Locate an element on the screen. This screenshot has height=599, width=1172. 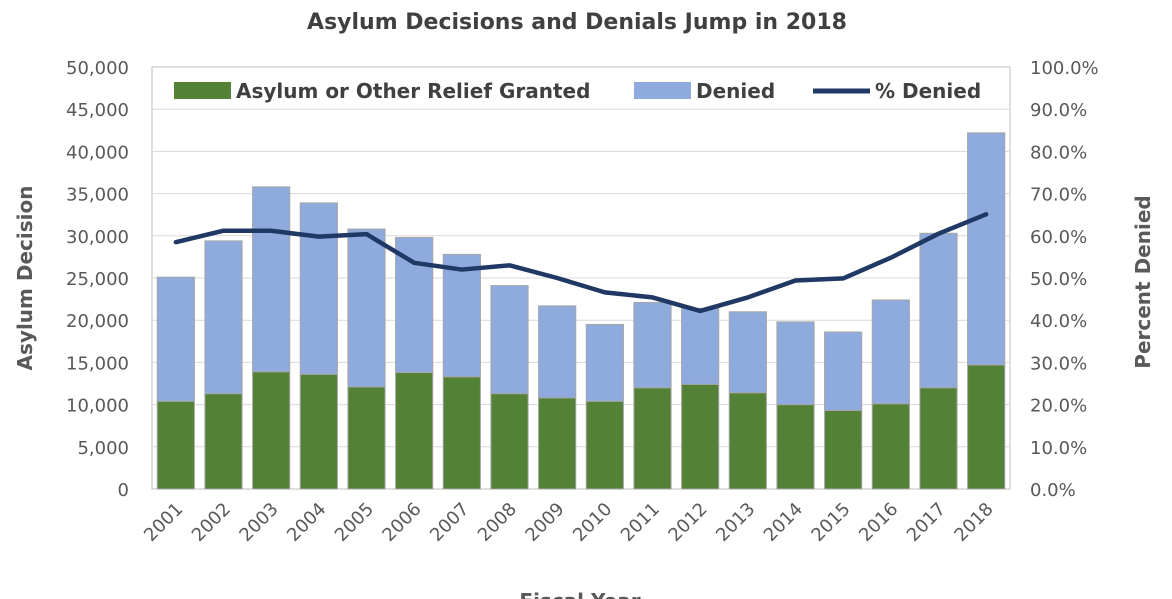
y2-tick-label: 50.0% is located at coordinates (1058, 279).